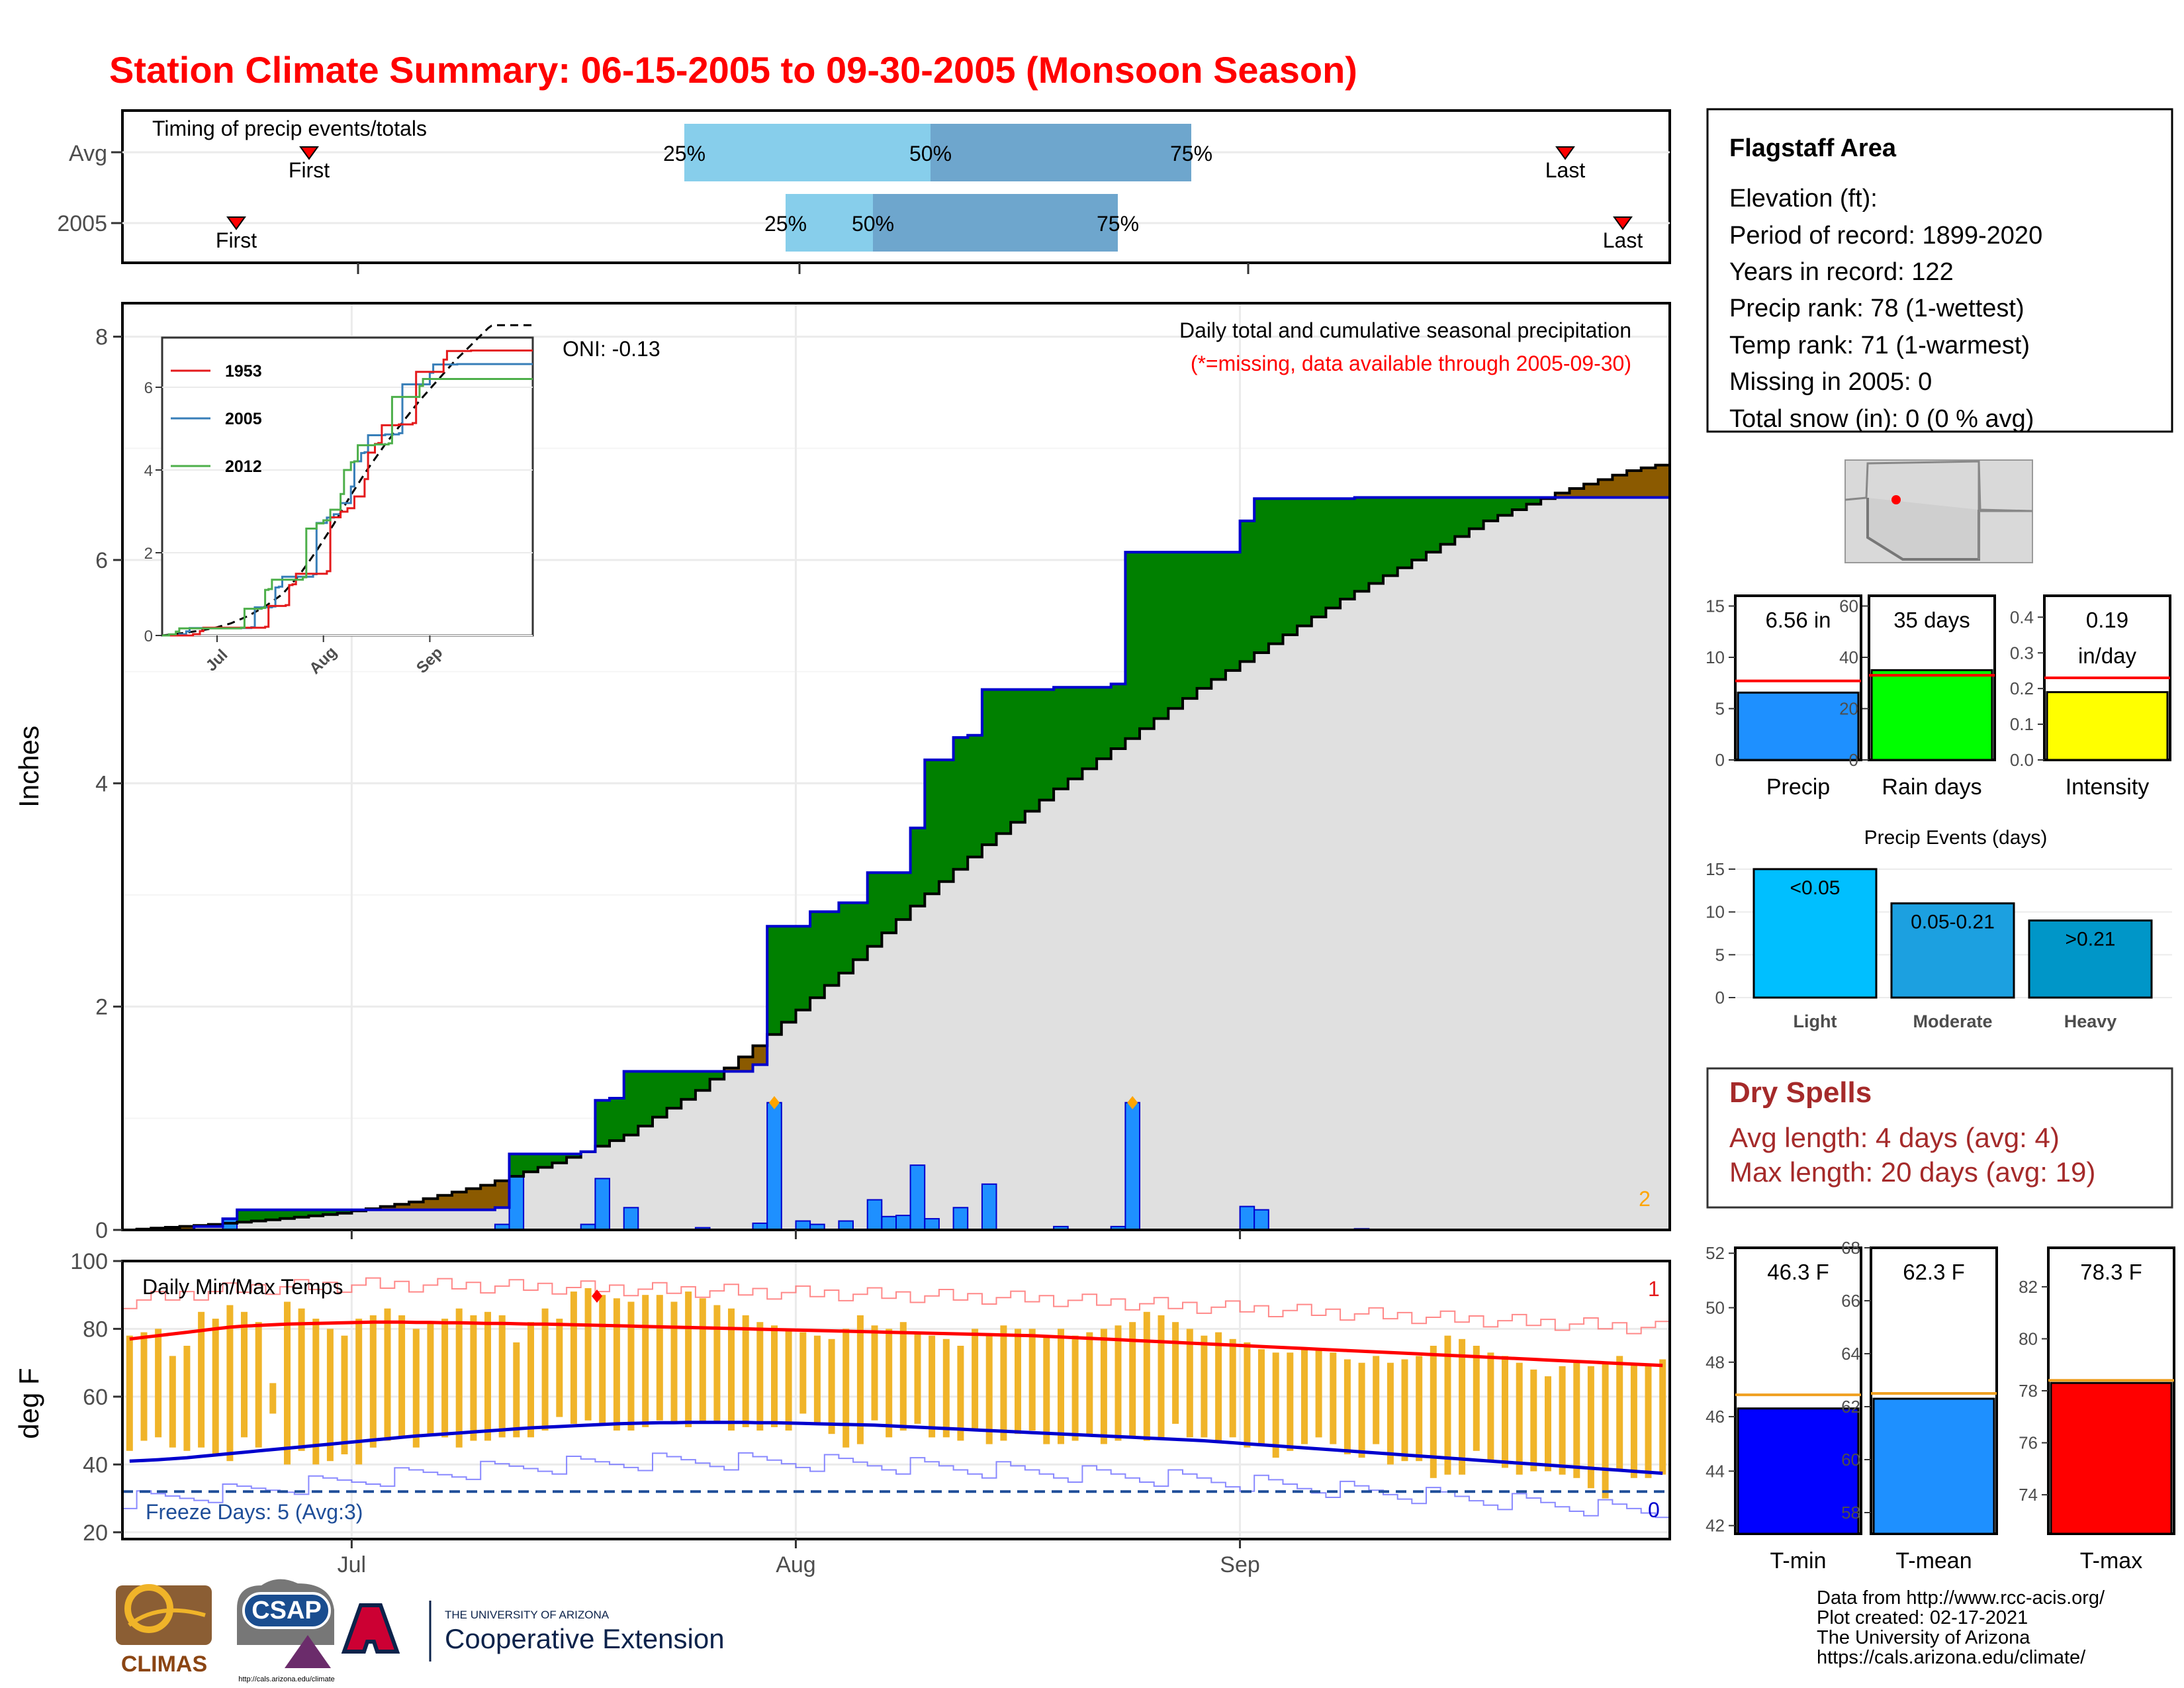 The height and width of the screenshot is (1688, 2184). What do you see at coordinates (236, 240) in the screenshot?
I see `timing-2005-first: First` at bounding box center [236, 240].